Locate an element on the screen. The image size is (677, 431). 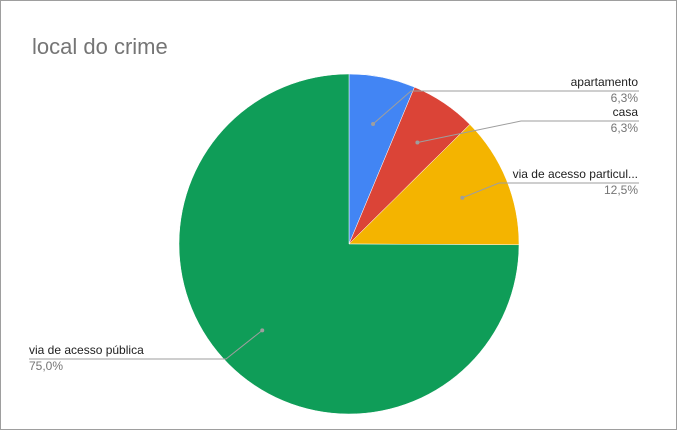
slice-percent-0: 6,3% is located at coordinates (625, 98).